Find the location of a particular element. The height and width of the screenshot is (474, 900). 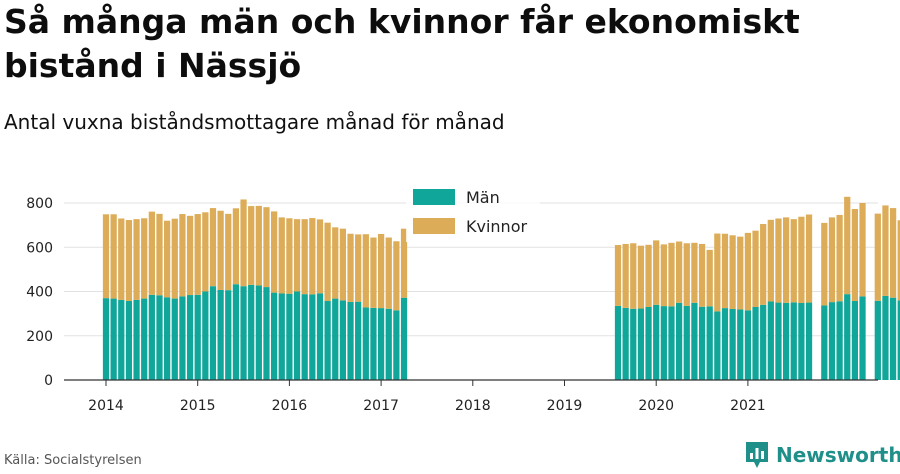

x-tick-label: 2016 is located at coordinates (290, 406).